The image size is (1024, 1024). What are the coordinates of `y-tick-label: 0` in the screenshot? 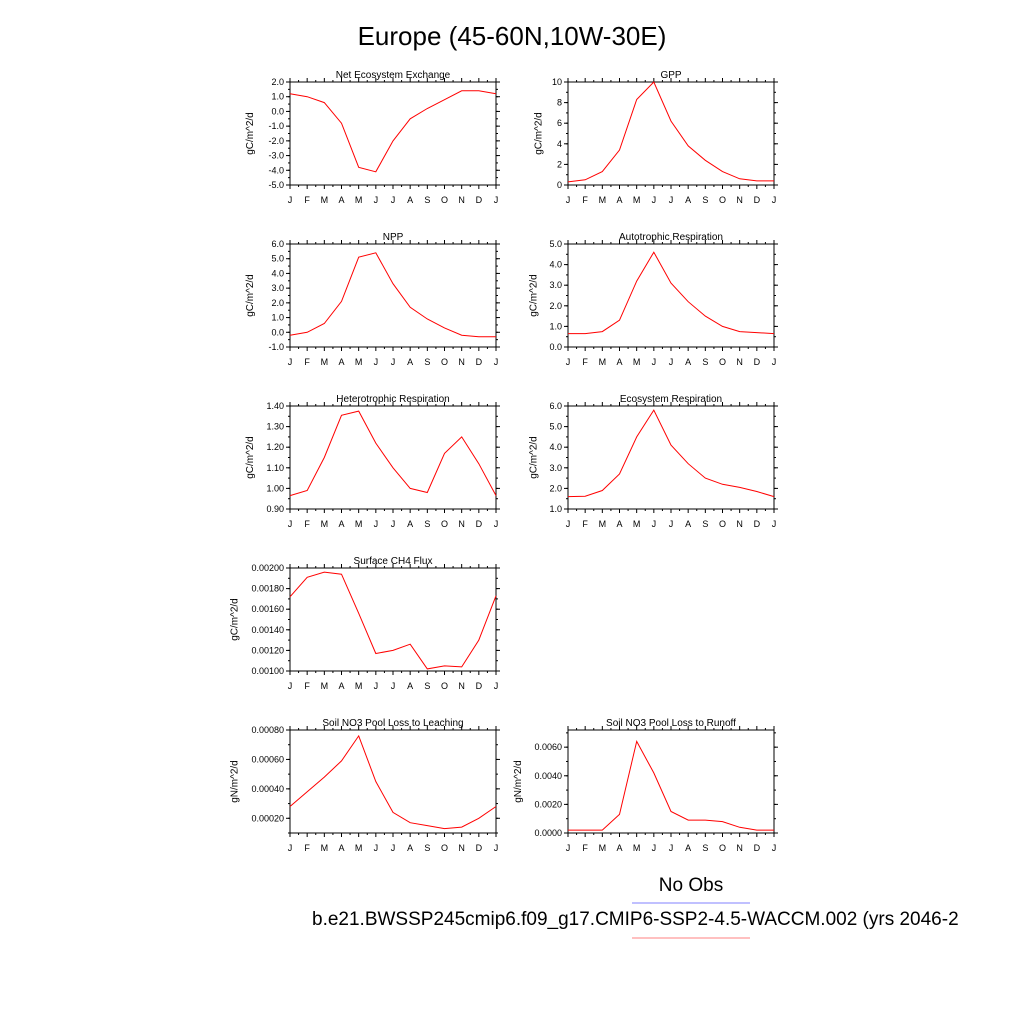 It's located at (559, 185).